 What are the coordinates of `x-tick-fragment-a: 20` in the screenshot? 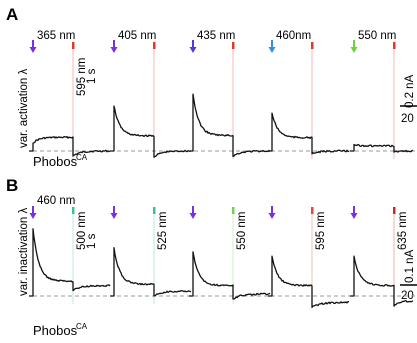 It's located at (407, 119).